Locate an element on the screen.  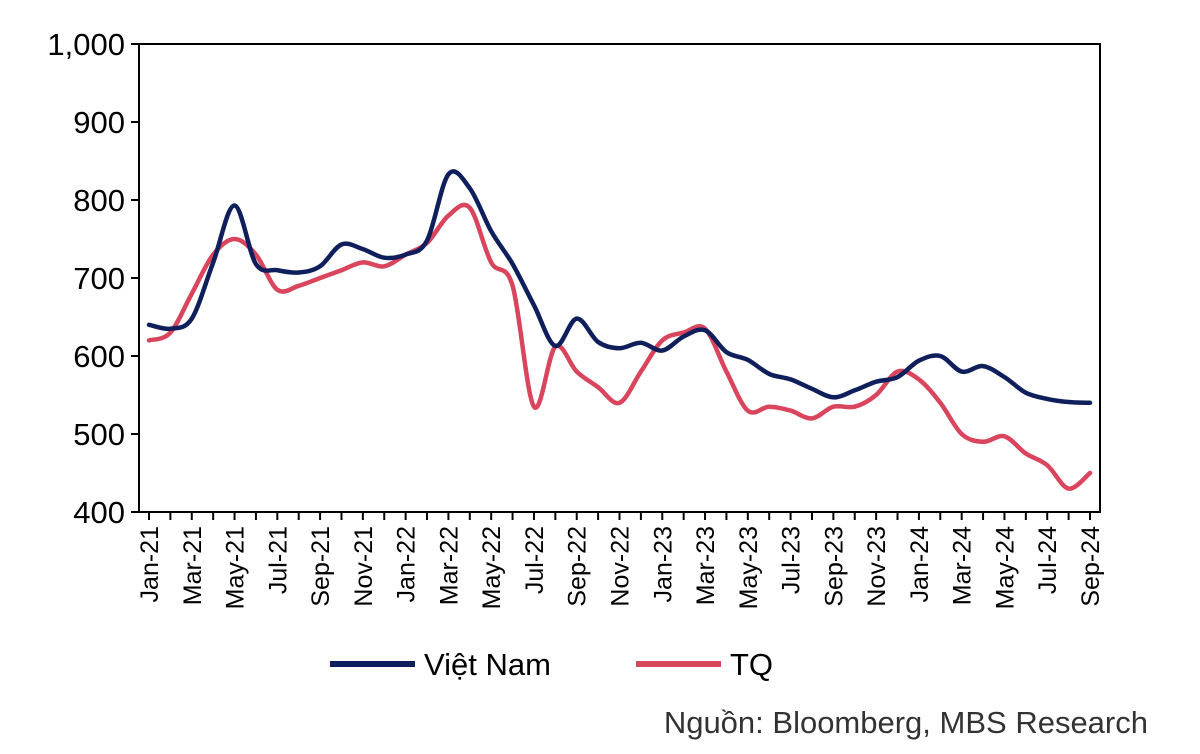
y-tick-label: 400 is located at coordinates (99, 512).